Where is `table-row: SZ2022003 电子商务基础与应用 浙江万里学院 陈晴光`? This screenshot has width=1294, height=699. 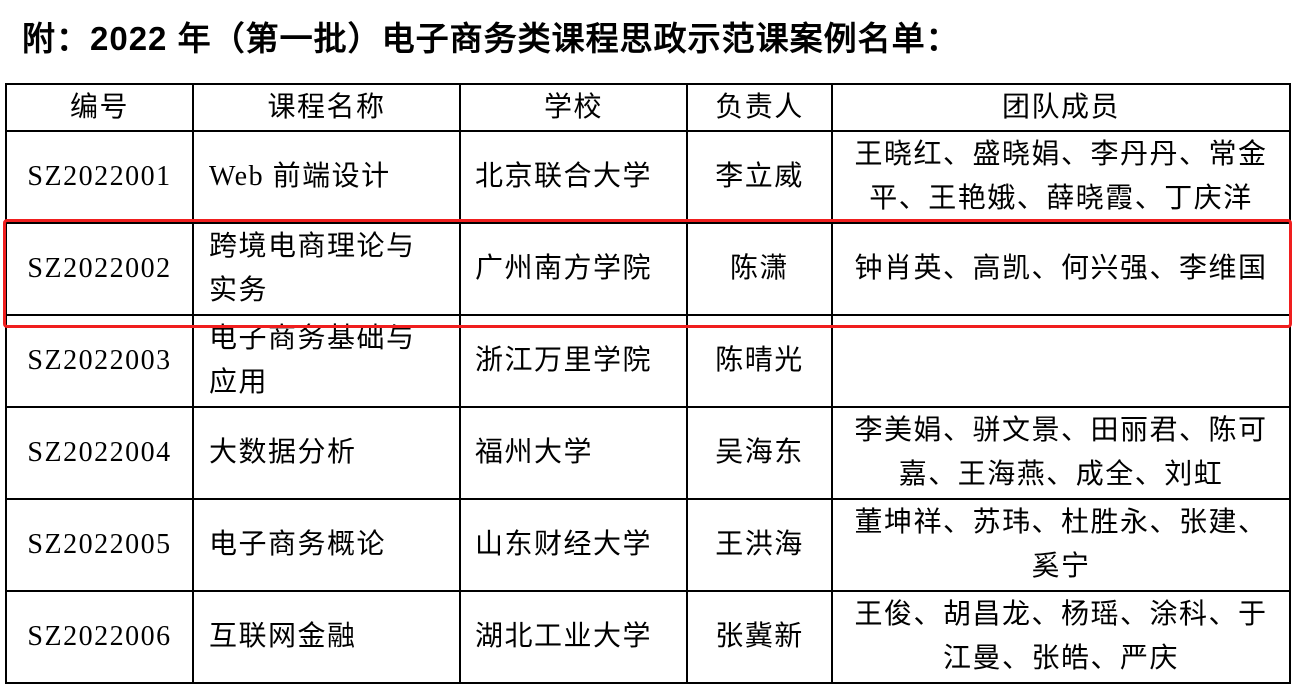 table-row: SZ2022003 电子商务基础与应用 浙江万里学院 陈晴光 is located at coordinates (648, 361).